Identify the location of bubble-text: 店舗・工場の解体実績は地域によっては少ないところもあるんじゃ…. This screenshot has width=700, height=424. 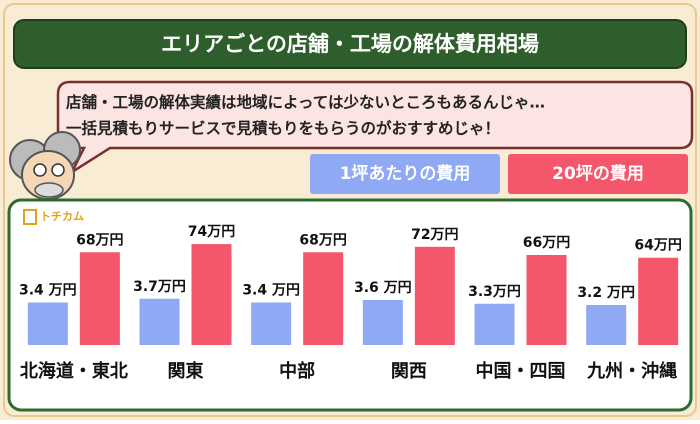
(305, 102).